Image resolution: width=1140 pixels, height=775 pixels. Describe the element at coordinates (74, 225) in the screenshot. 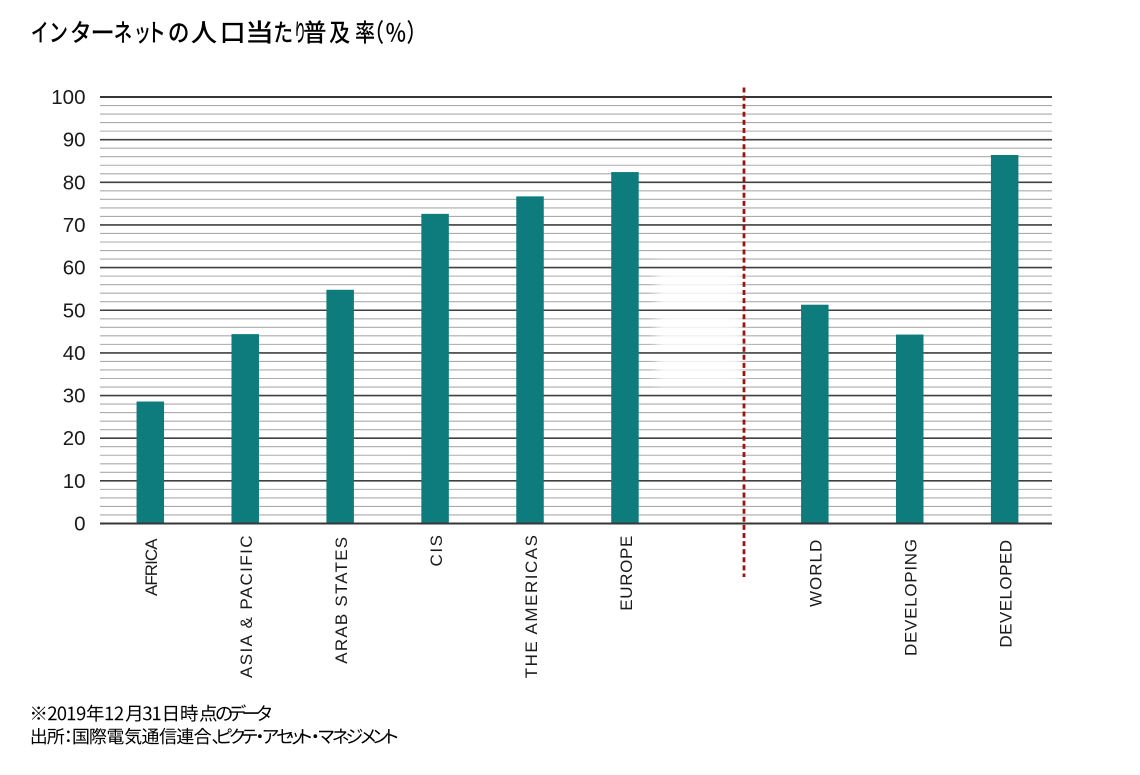

I see `svg-text: 70` at that location.